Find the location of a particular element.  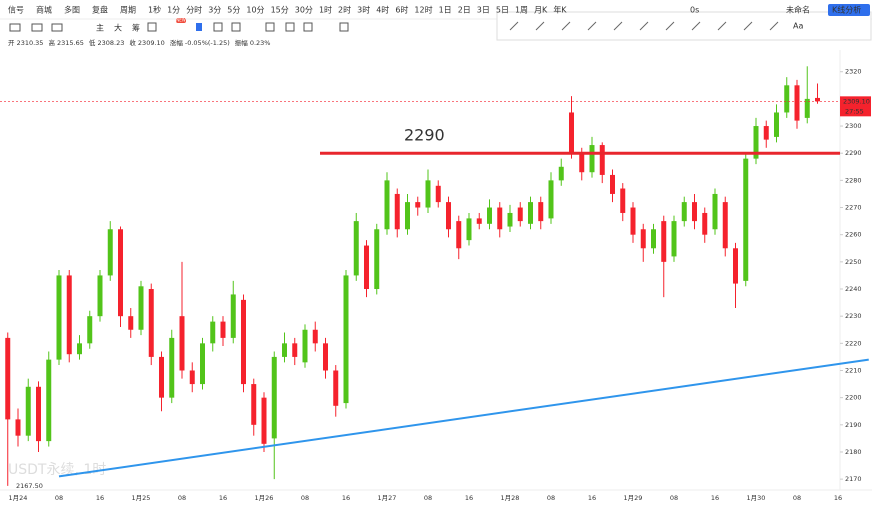

toolbar-item: 12时 is located at coordinates (423, 10).